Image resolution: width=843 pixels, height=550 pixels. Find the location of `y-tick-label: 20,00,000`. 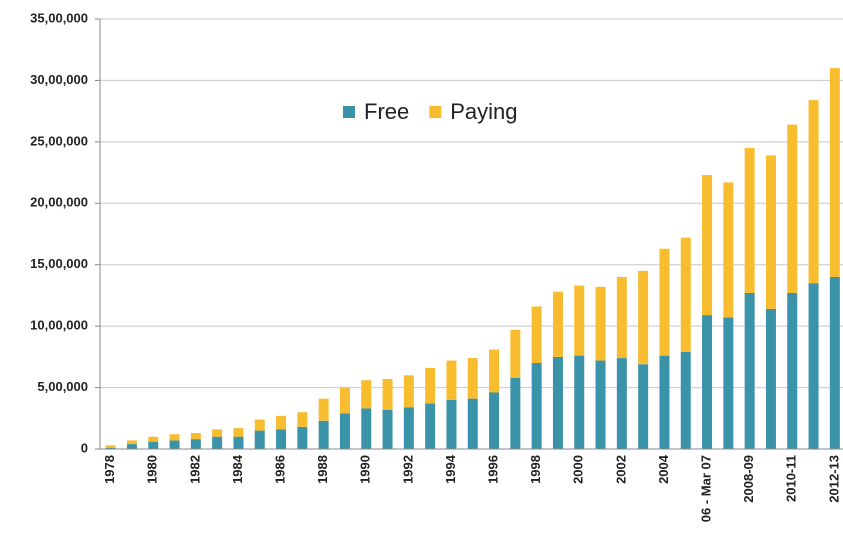

y-tick-label: 20,00,000 is located at coordinates (59, 202).